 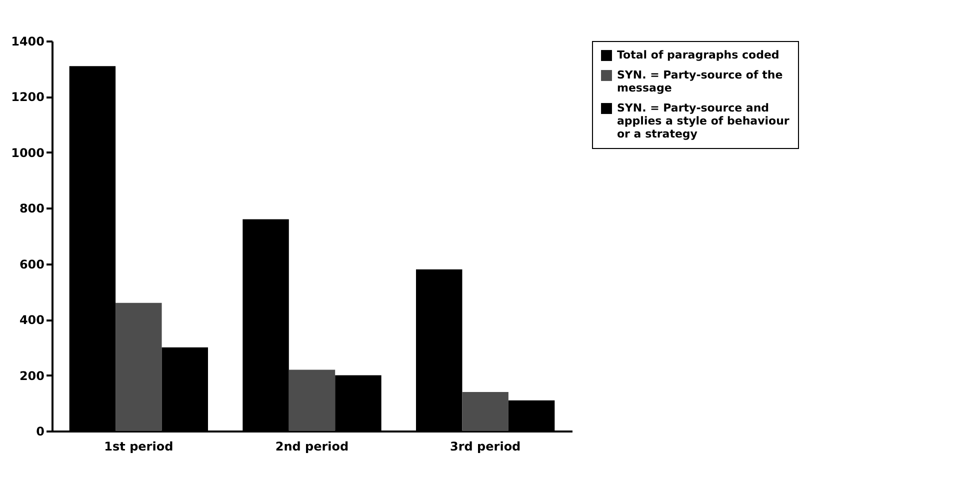 What do you see at coordinates (139, 447) in the screenshot?
I see `x-tick-label: 1st period` at bounding box center [139, 447].